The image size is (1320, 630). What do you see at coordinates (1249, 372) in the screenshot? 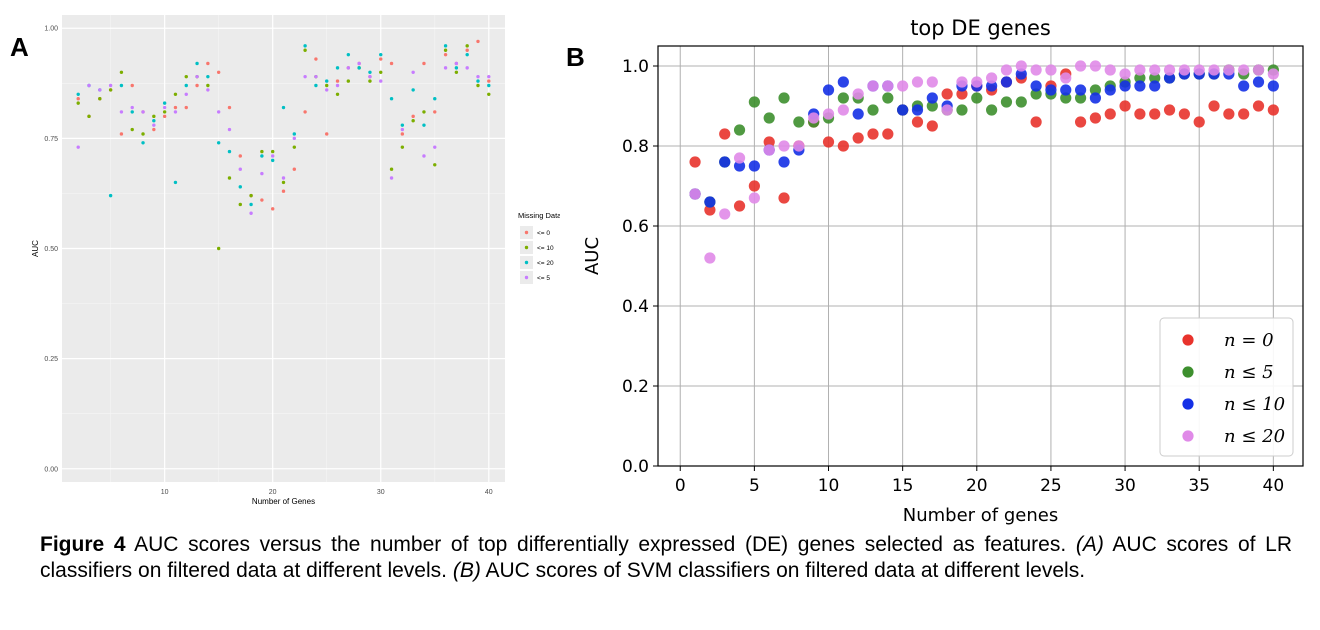
I see `legend-label-b: n ≤ 5` at bounding box center [1249, 372].